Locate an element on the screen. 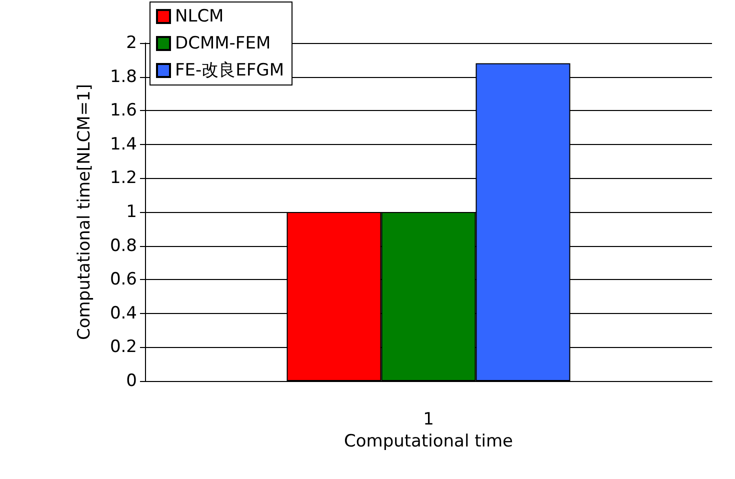 The height and width of the screenshot is (479, 735). y-tick-label: 1.6 is located at coordinates (123, 110).